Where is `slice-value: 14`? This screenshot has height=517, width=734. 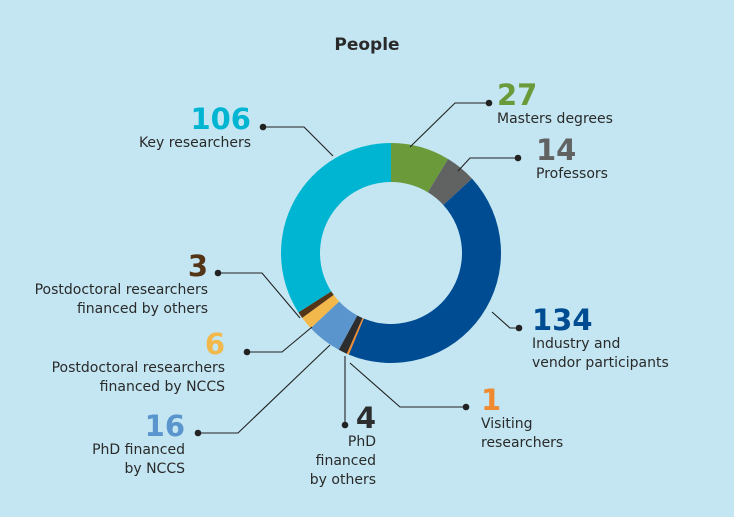 slice-value: 14 is located at coordinates (556, 150).